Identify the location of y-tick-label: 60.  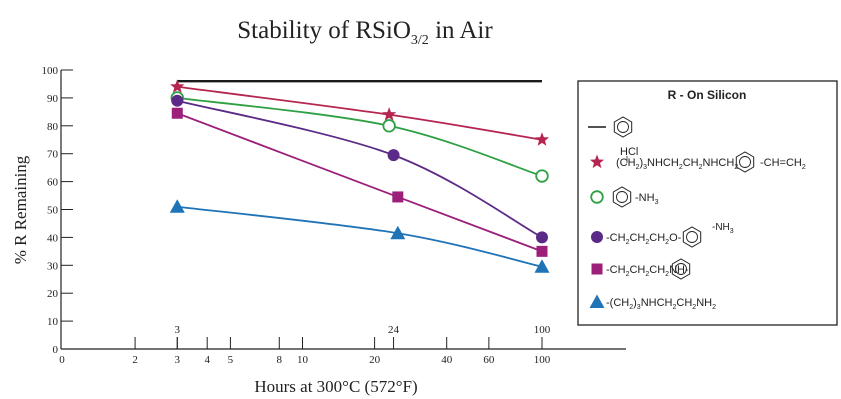
(53, 183).